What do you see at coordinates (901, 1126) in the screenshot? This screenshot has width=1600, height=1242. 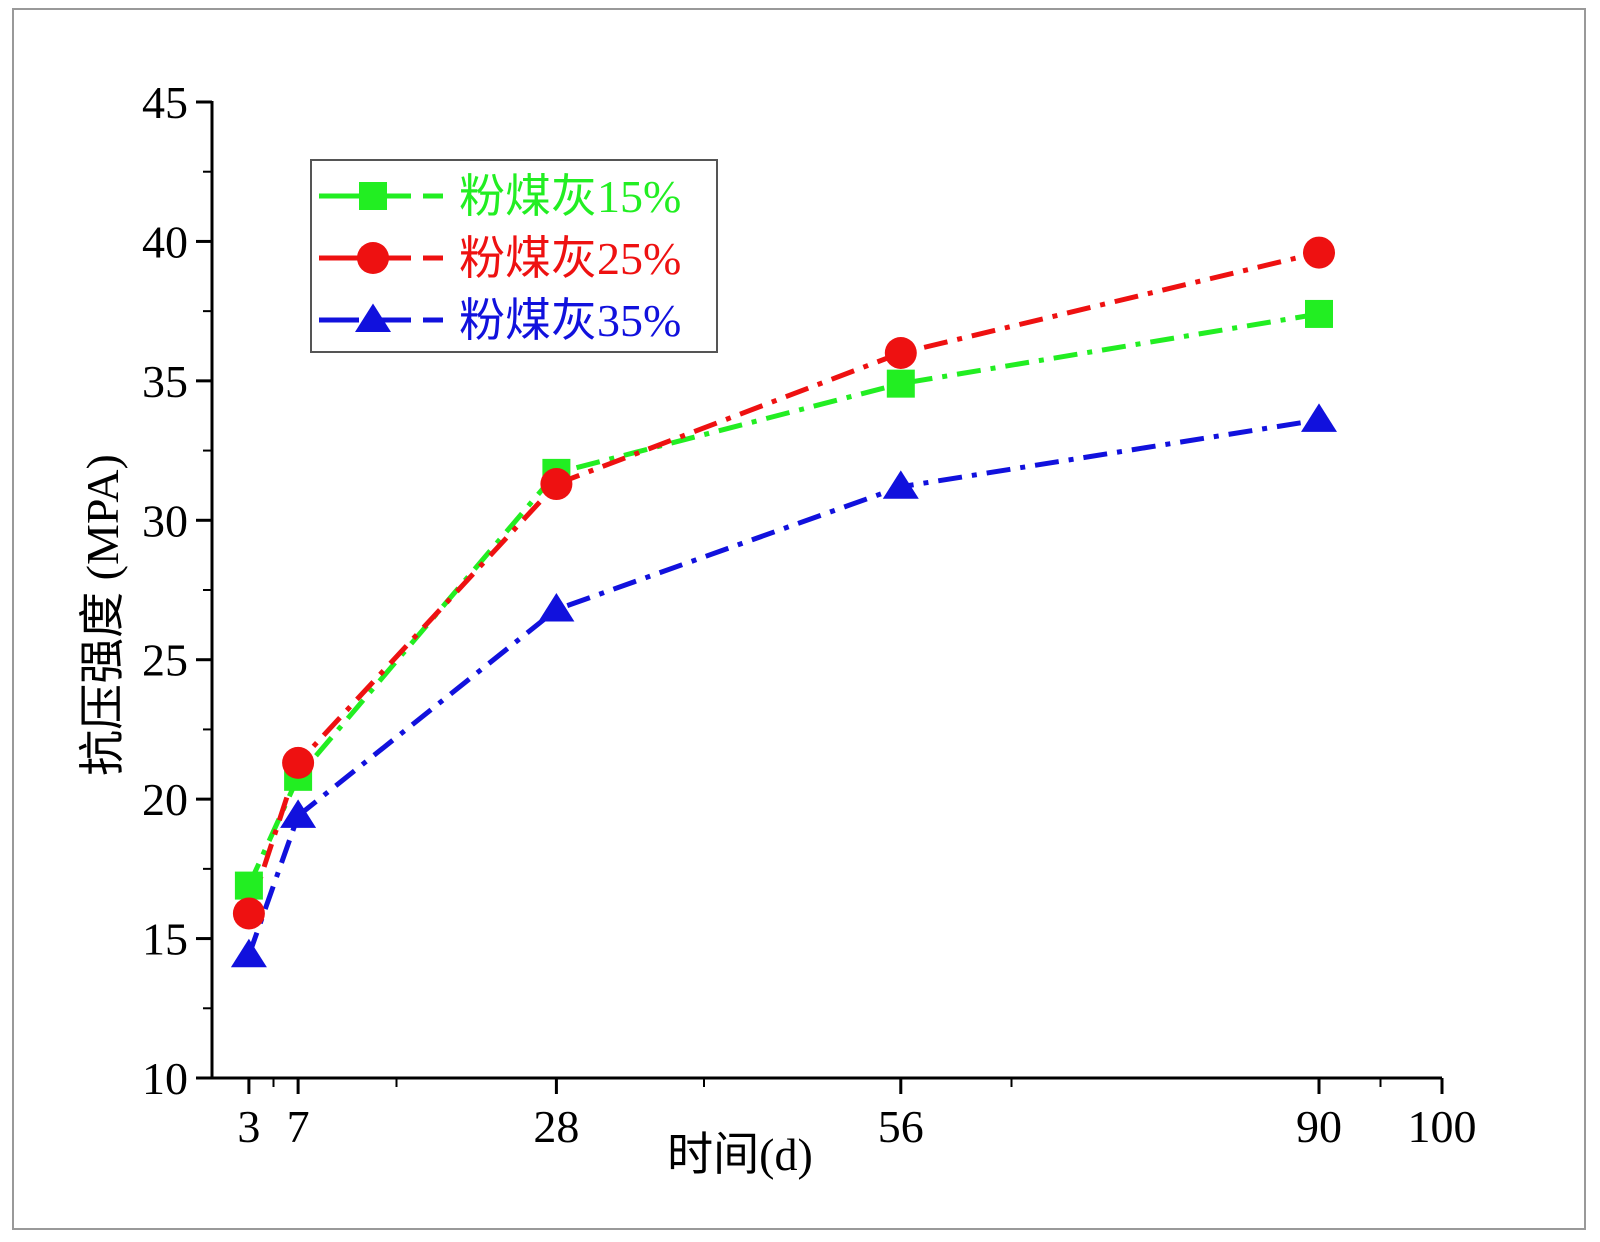 I see `x-tick-label: 56` at bounding box center [901, 1126].